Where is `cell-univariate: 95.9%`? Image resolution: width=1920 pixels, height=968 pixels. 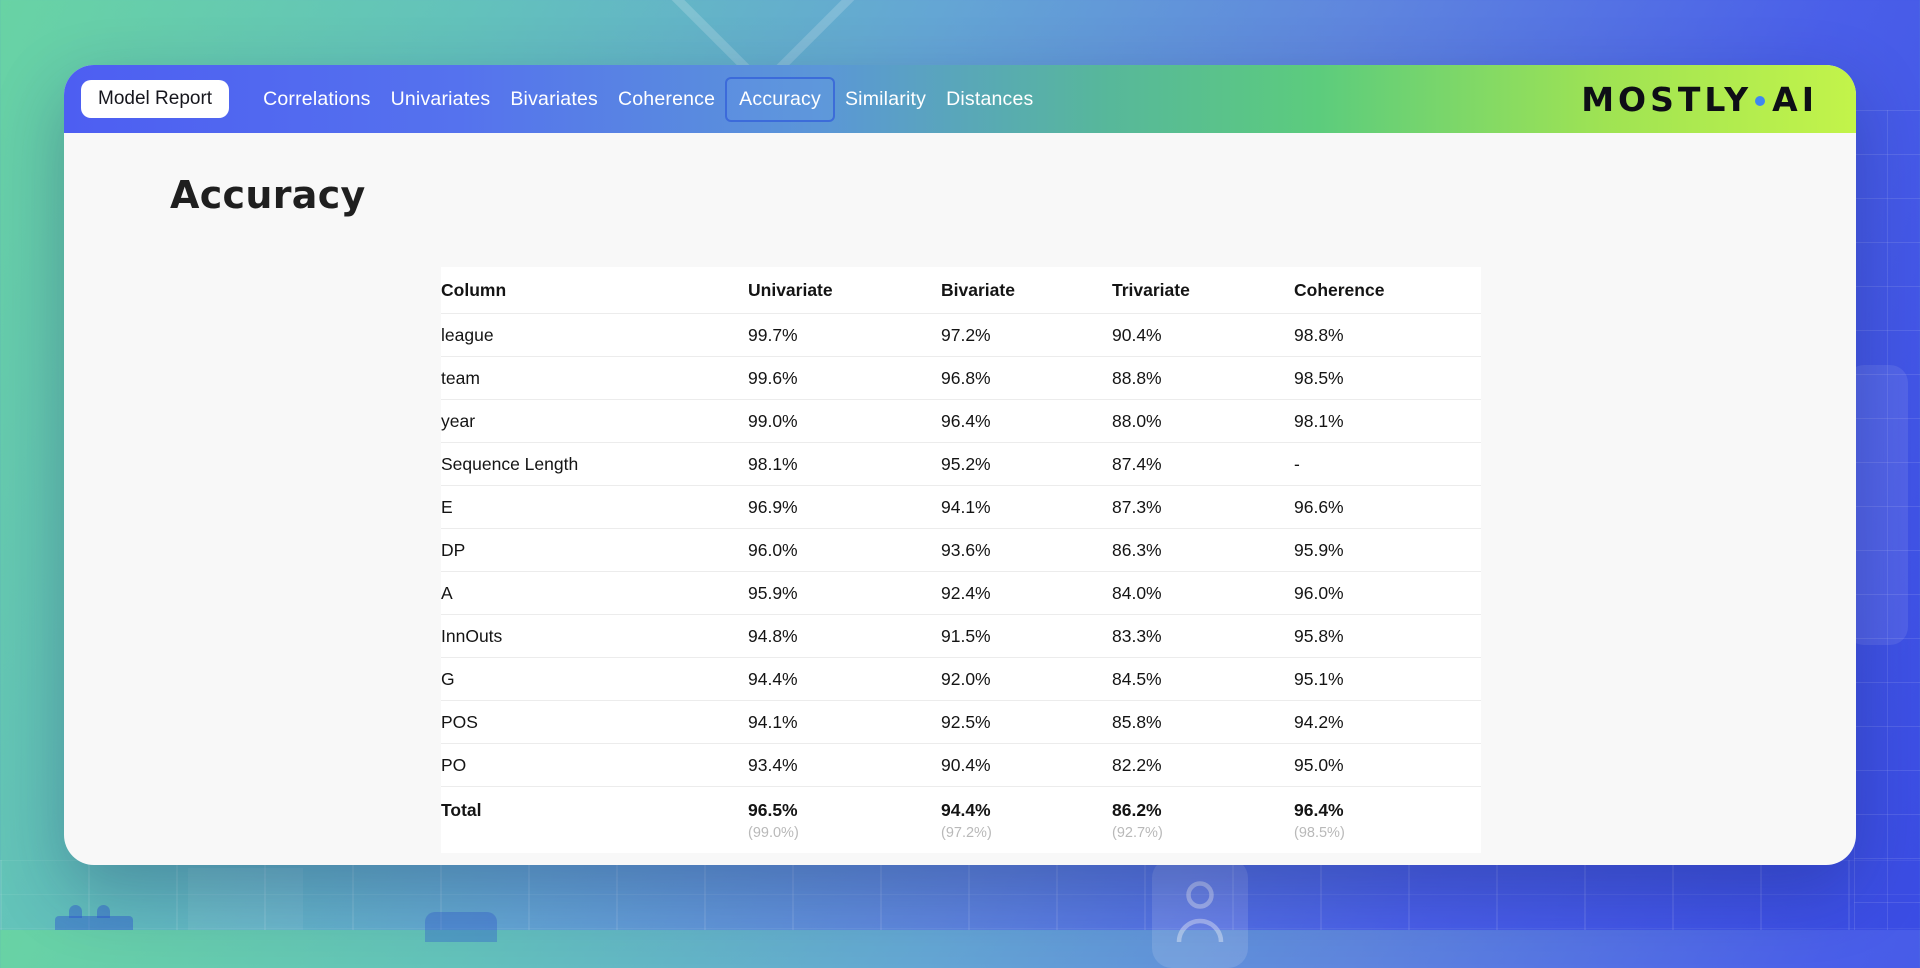 cell-univariate: 95.9% is located at coordinates (844, 593).